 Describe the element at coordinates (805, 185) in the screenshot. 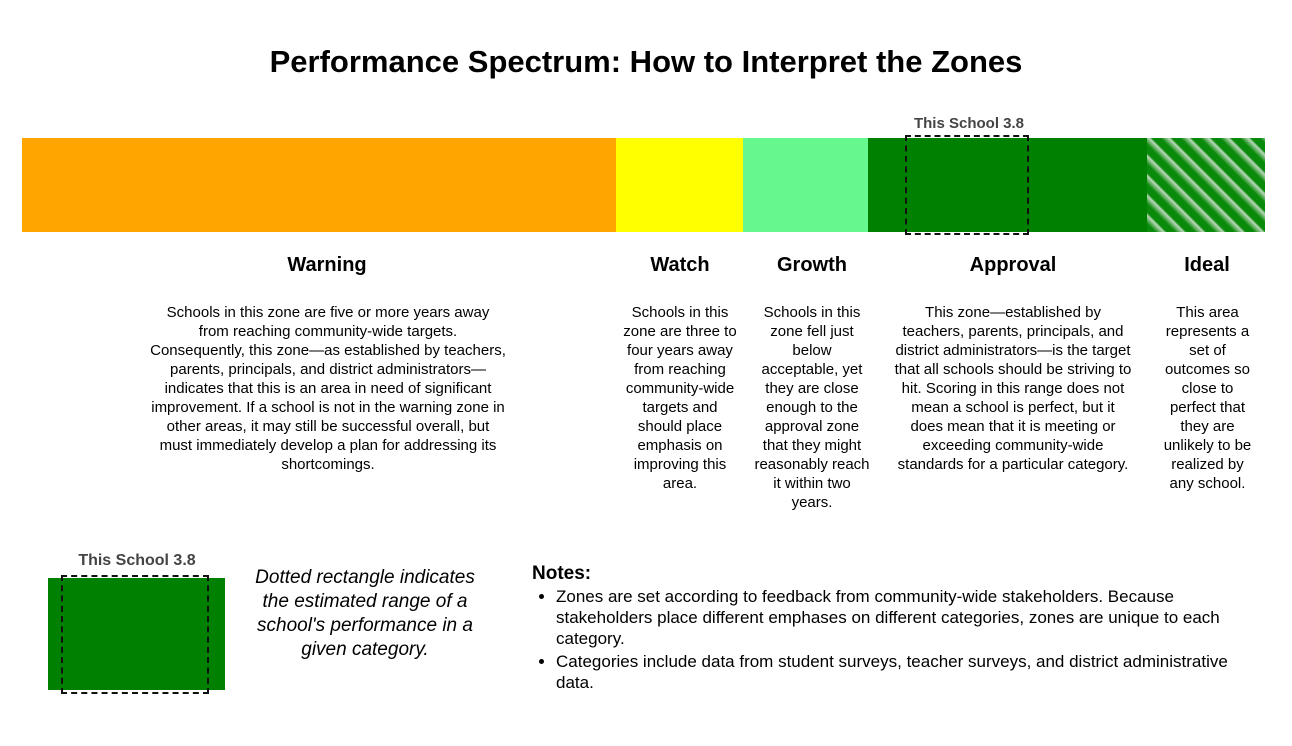

I see `zone-bar-growth` at that location.